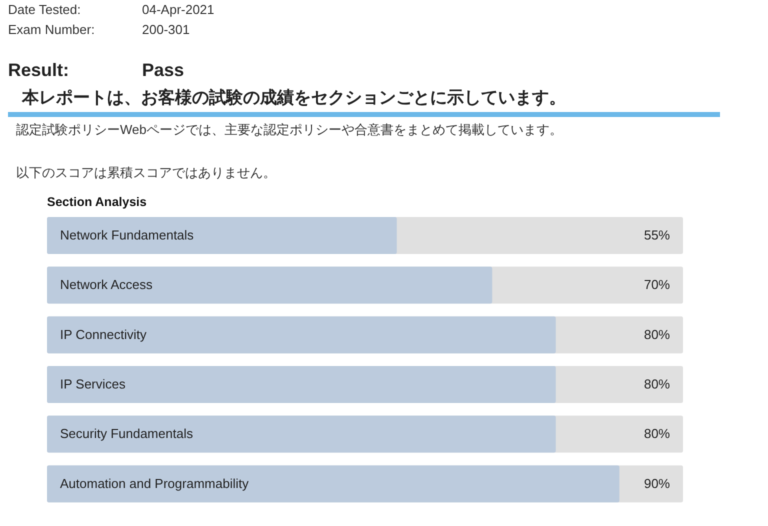 The image size is (768, 526). I want to click on y-tick-label: IP Services, so click(93, 384).